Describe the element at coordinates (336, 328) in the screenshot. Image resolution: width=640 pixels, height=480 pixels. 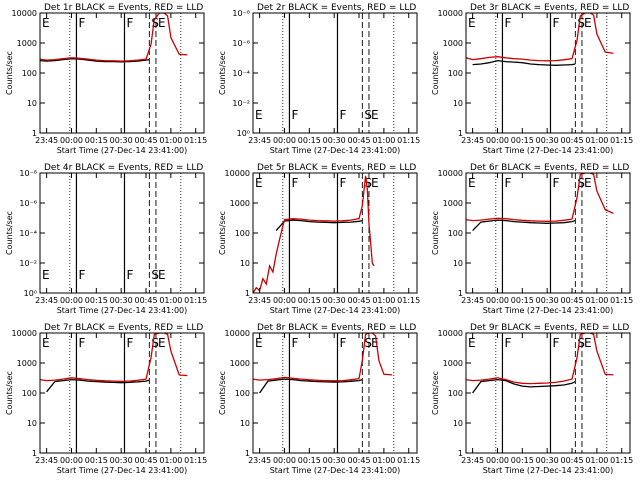
I see `panel-title: Det 8r BLACK = Events, RED = LLD` at that location.